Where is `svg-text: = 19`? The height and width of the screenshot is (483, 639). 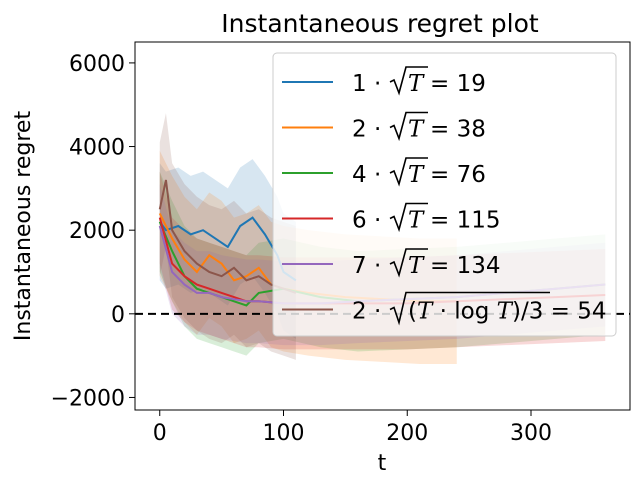 svg-text: = 19 is located at coordinates (458, 84).